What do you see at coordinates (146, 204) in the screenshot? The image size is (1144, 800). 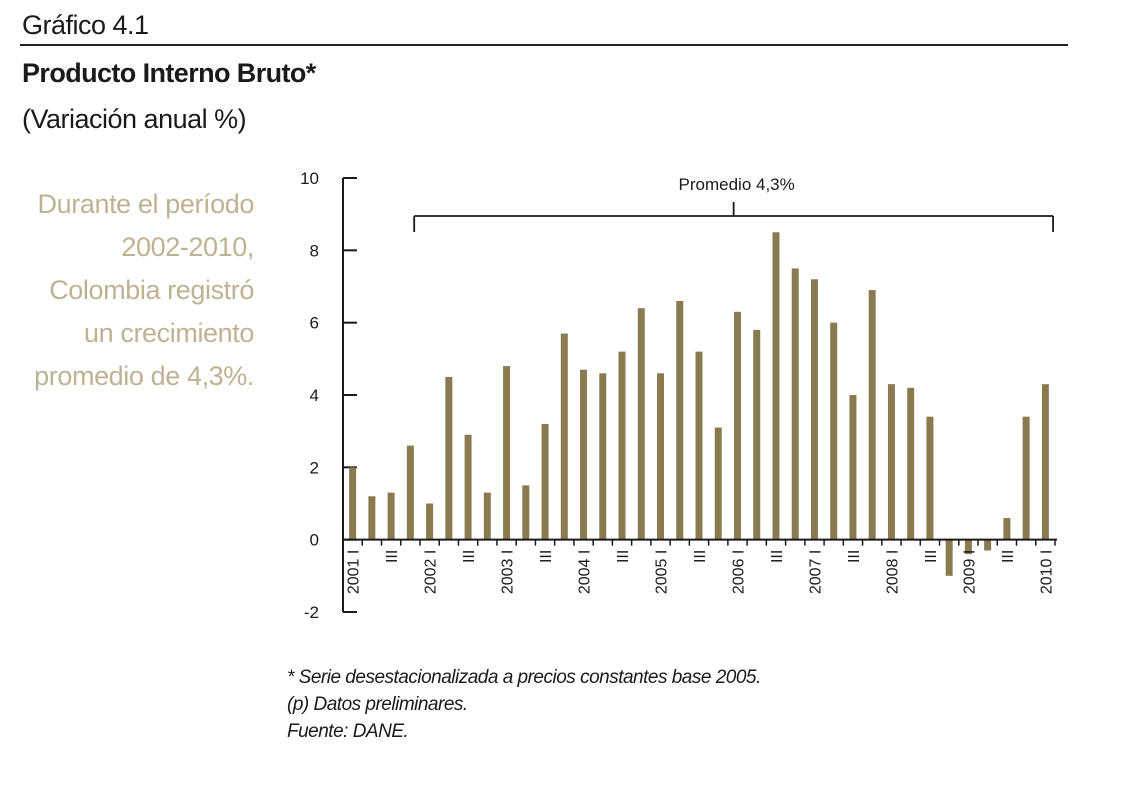 I see `side-note-line: Durante el período` at bounding box center [146, 204].